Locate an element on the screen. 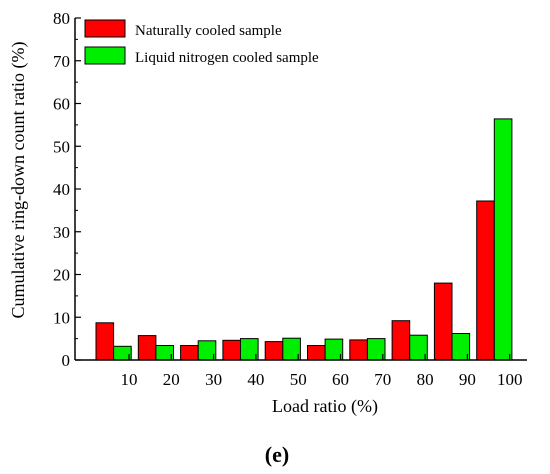 Image resolution: width=550 pixels, height=474 pixels. legend-swatch-nitrogen is located at coordinates (105, 55).